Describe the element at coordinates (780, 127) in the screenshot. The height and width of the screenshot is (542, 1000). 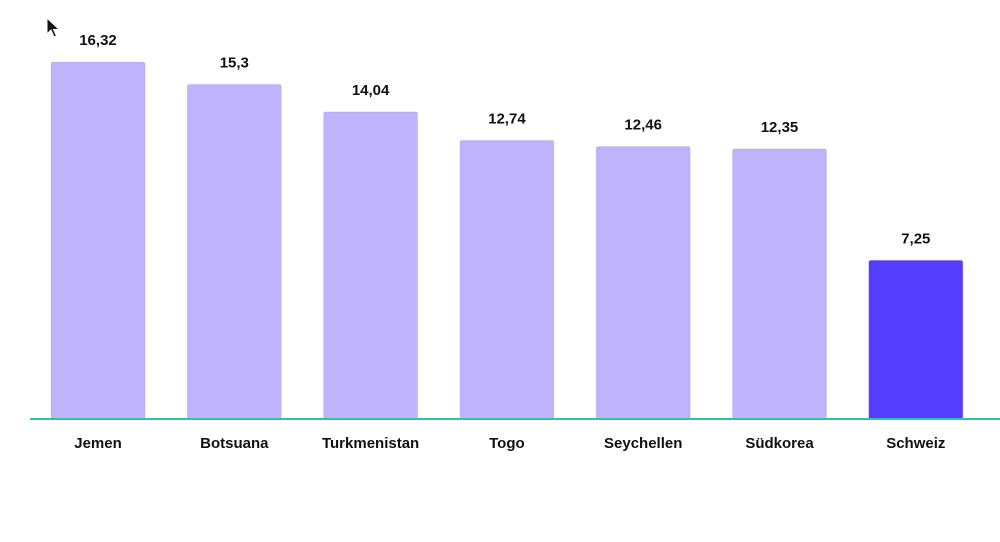
I see `value-label: 12,35` at that location.